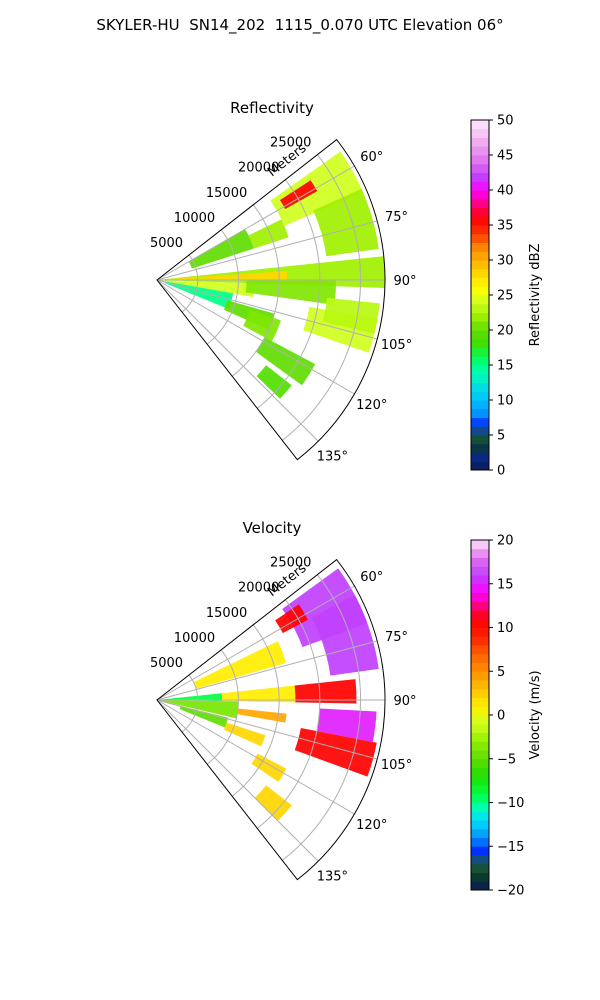 Image resolution: width=600 pixels, height=1000 pixels. What do you see at coordinates (510, 891) in the screenshot?
I see `colorbar-tick-label: −20` at bounding box center [510, 891].